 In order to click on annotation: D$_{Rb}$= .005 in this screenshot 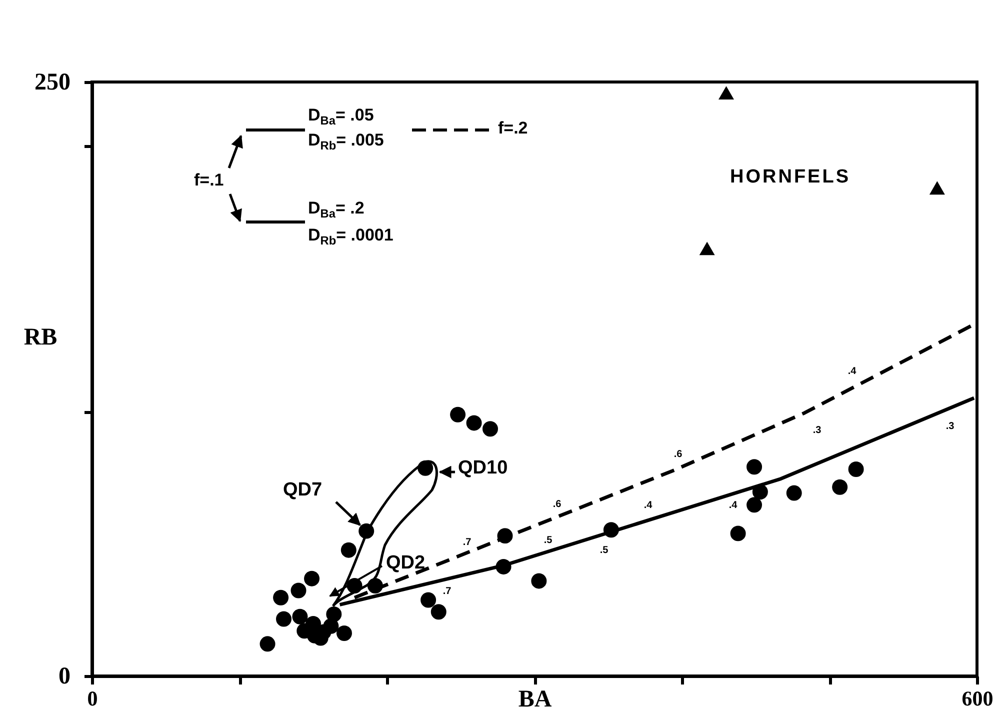, I will do `click(346, 141)`.